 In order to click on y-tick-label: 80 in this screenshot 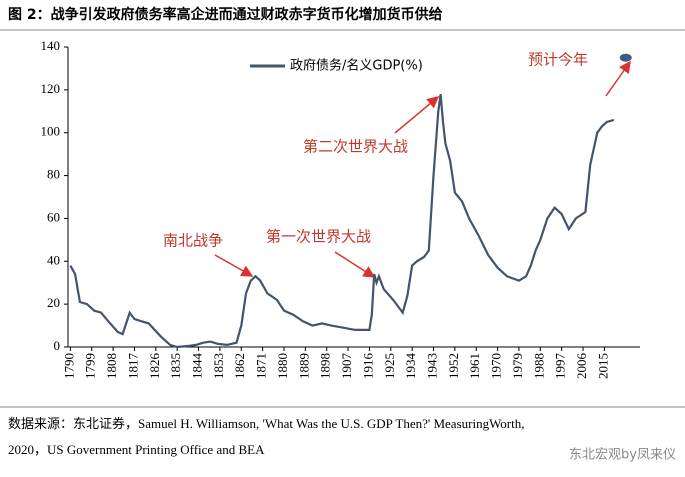, I will do `click(53, 174)`.